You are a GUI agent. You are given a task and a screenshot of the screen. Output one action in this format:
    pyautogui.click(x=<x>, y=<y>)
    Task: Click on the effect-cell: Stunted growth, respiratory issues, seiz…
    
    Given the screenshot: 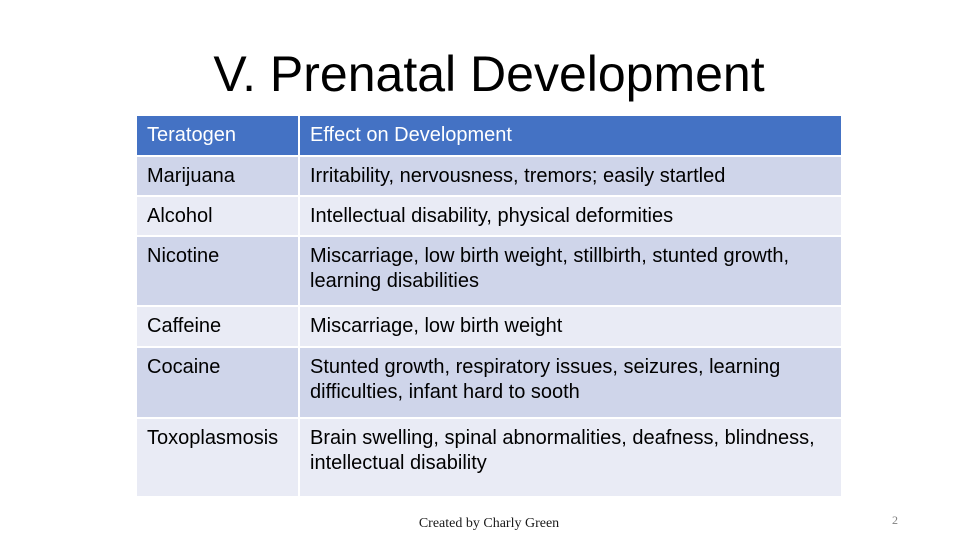 What is the action you would take?
    pyautogui.click(x=570, y=382)
    